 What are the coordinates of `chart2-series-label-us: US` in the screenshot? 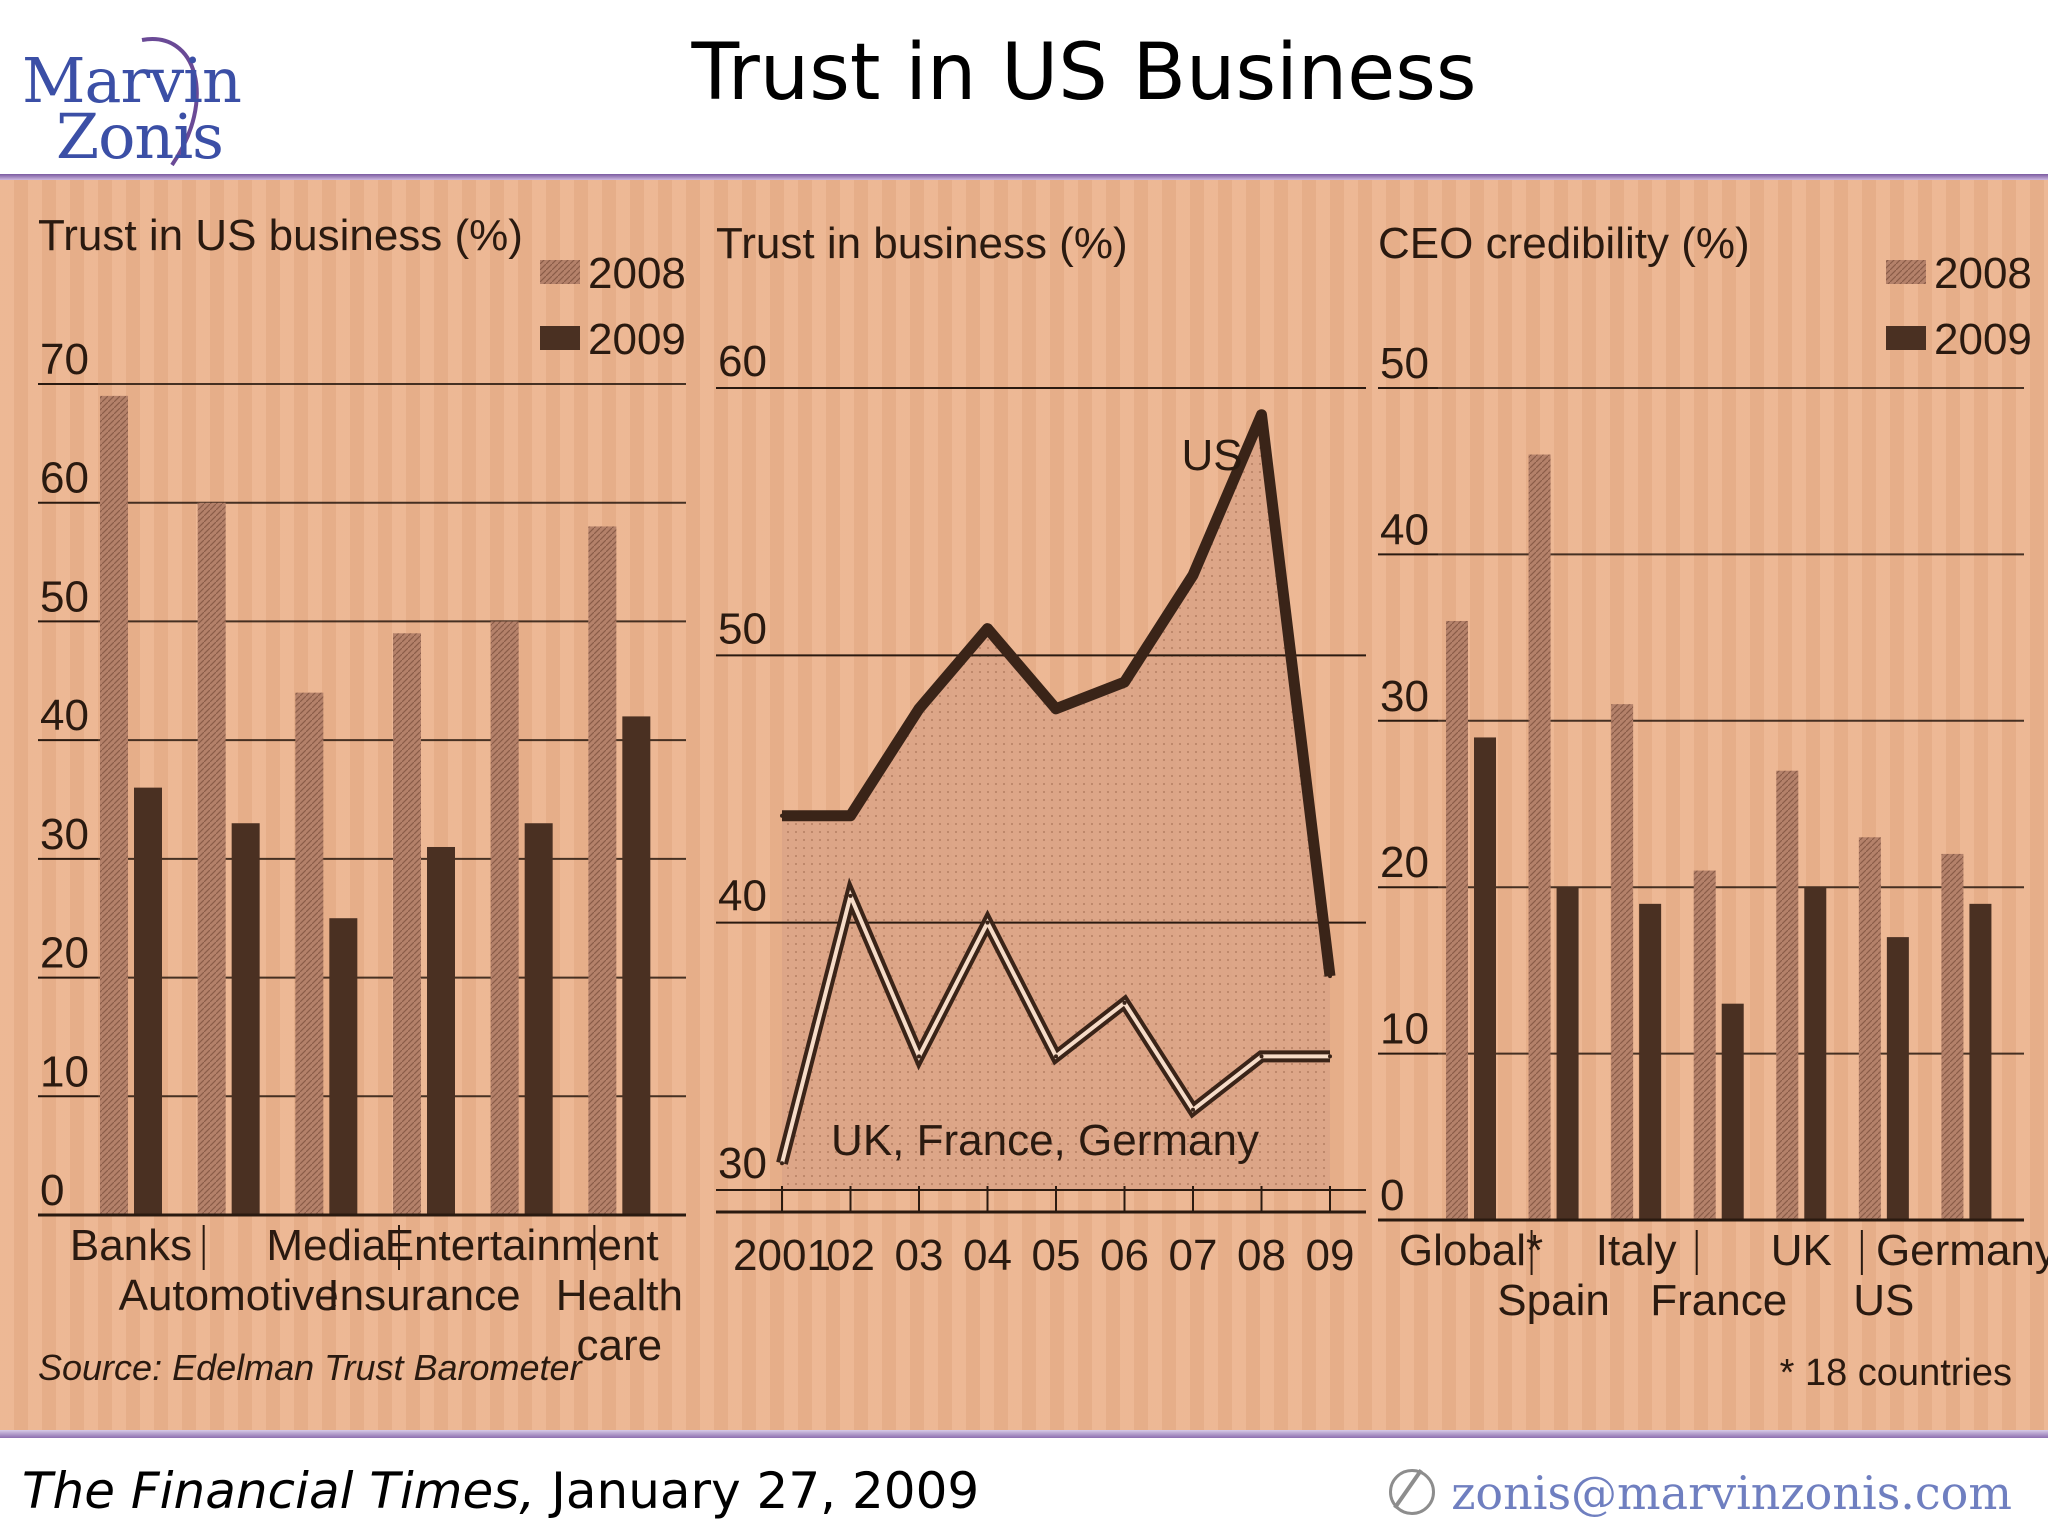 It's located at (1211, 455).